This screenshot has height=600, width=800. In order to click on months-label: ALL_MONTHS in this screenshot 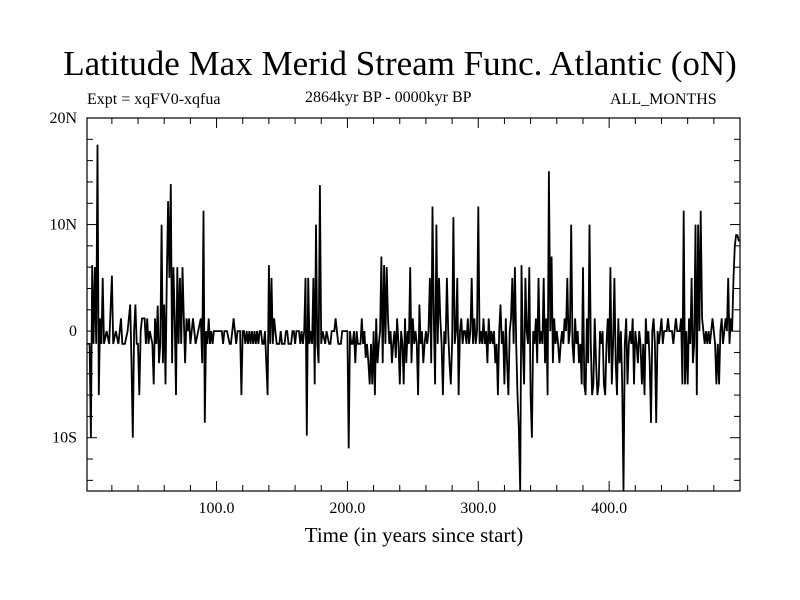, I will do `click(663, 99)`.